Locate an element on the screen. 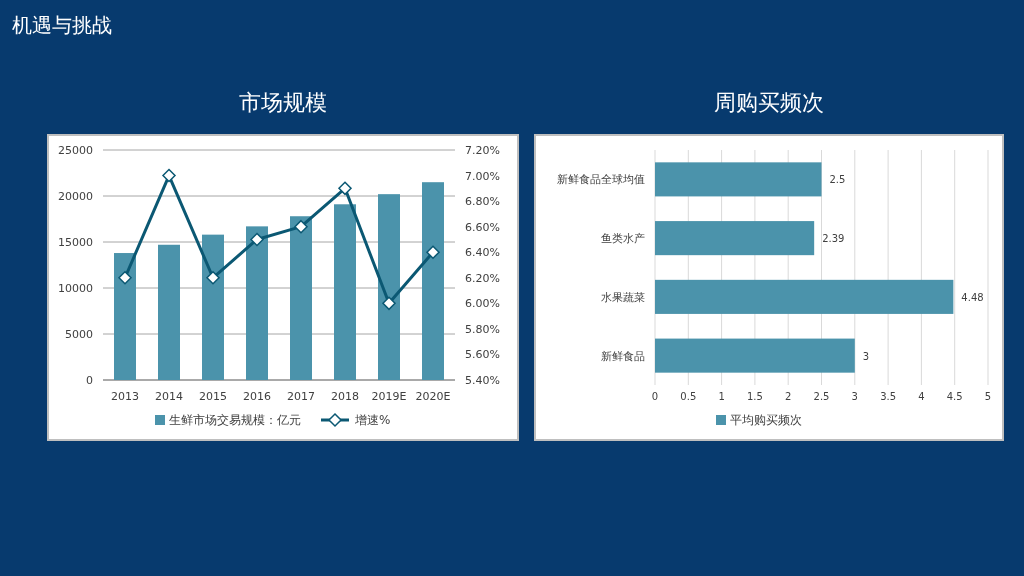 The height and width of the screenshot is (576, 1024). data-label: 3 is located at coordinates (866, 356).